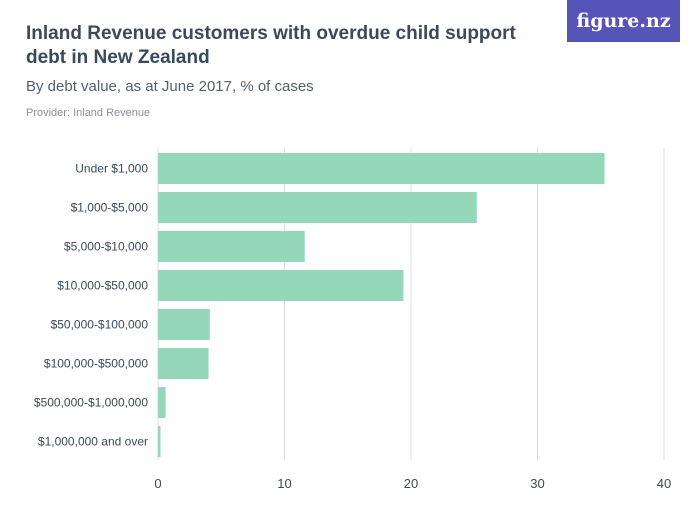 The width and height of the screenshot is (700, 525). Describe the element at coordinates (157, 483) in the screenshot. I see `x-tick-label: 0` at that location.